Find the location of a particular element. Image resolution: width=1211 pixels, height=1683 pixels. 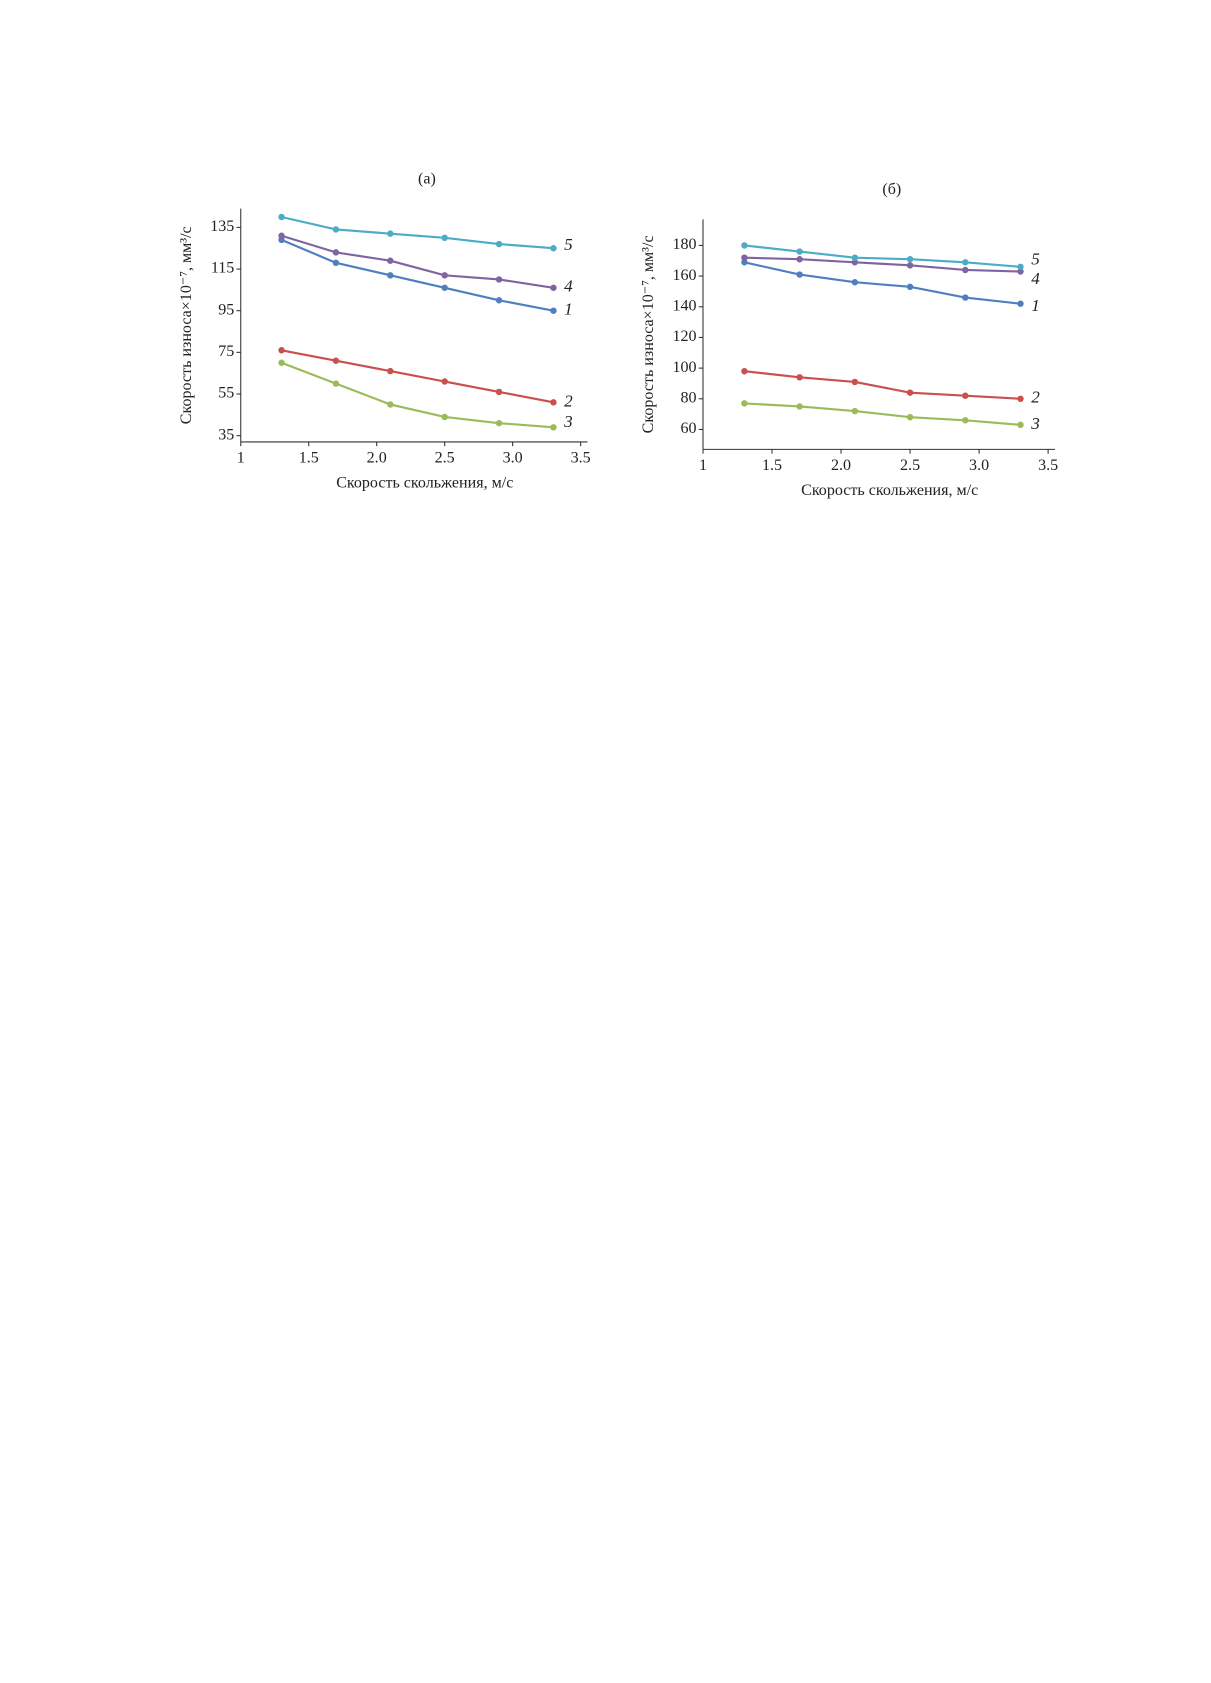

y-tick-label: 95 is located at coordinates (226, 309).